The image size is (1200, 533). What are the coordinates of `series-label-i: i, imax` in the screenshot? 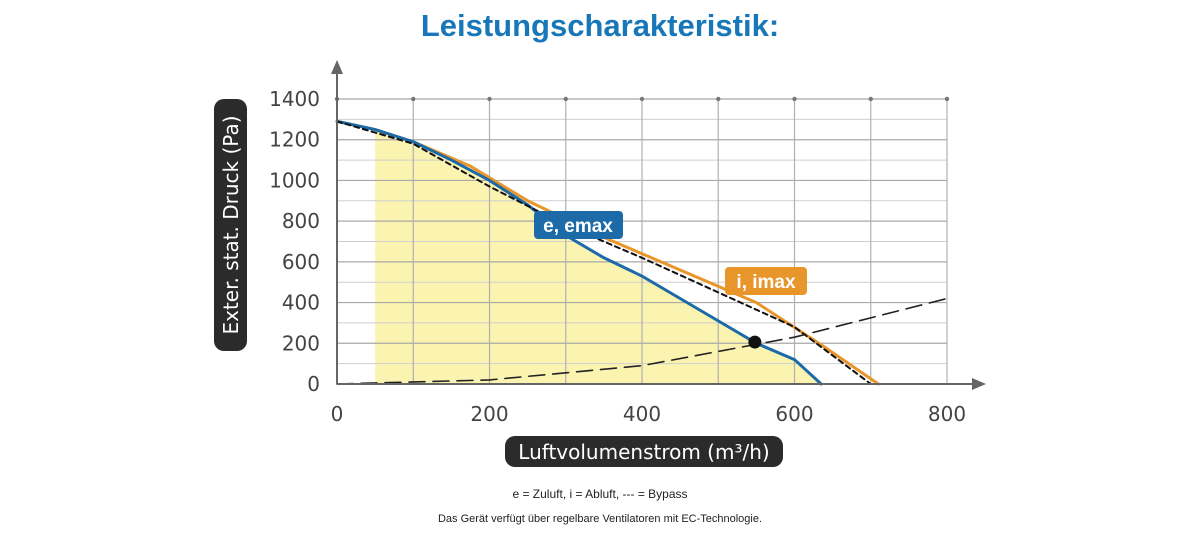 It's located at (766, 281).